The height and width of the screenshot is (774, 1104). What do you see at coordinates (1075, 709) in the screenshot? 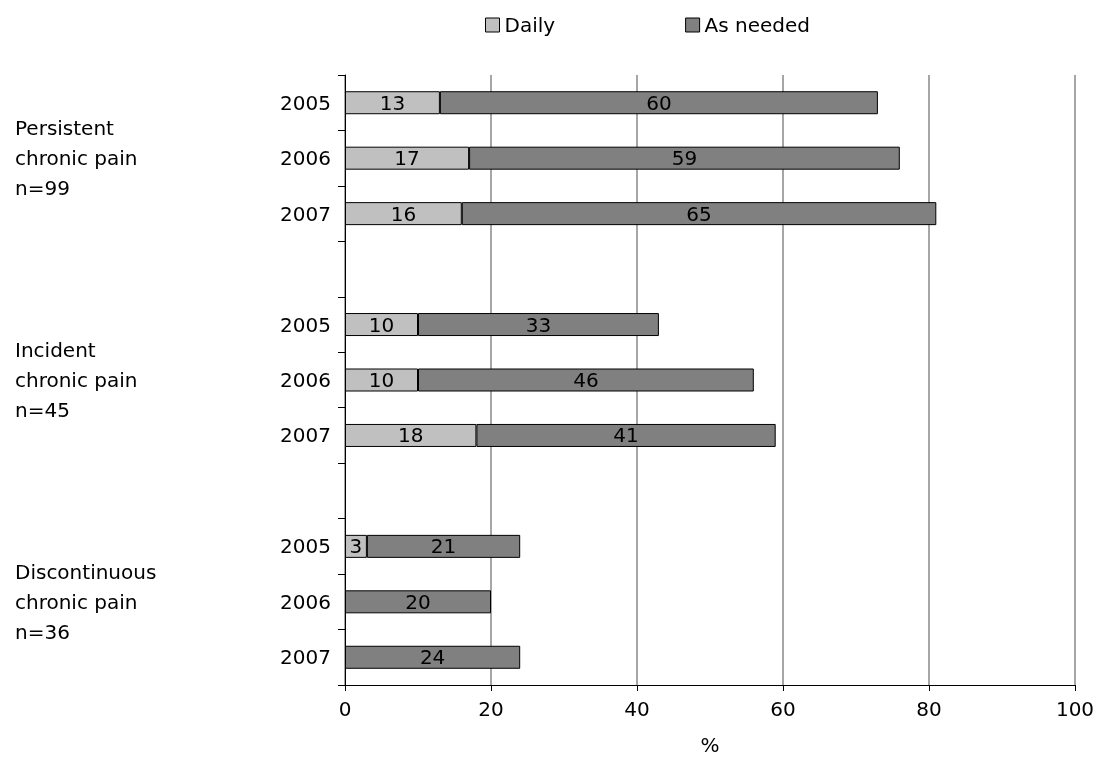
I see `x-tick-label: 100` at bounding box center [1075, 709].